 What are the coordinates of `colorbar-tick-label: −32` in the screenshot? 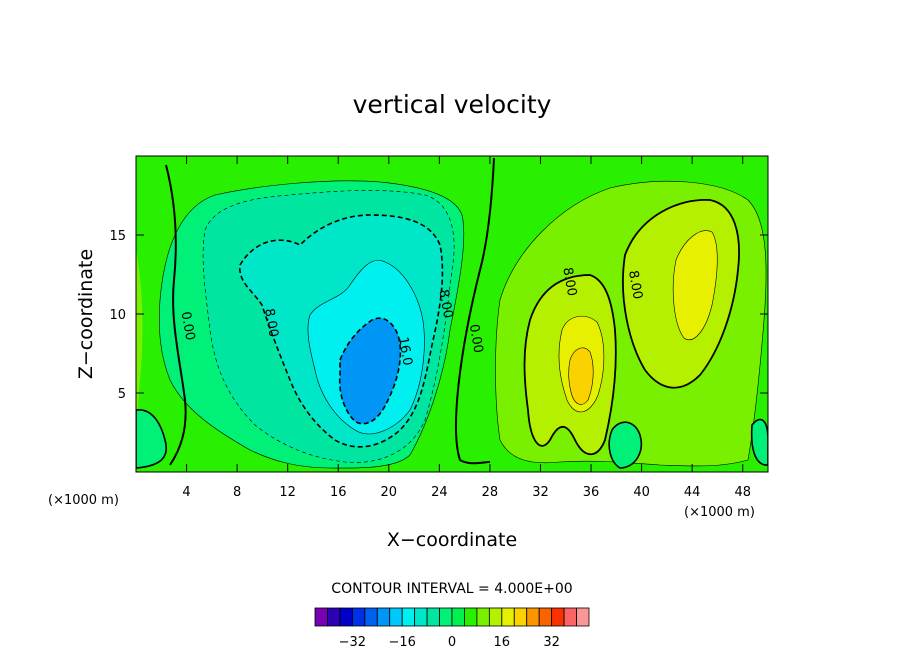 It's located at (352, 642).